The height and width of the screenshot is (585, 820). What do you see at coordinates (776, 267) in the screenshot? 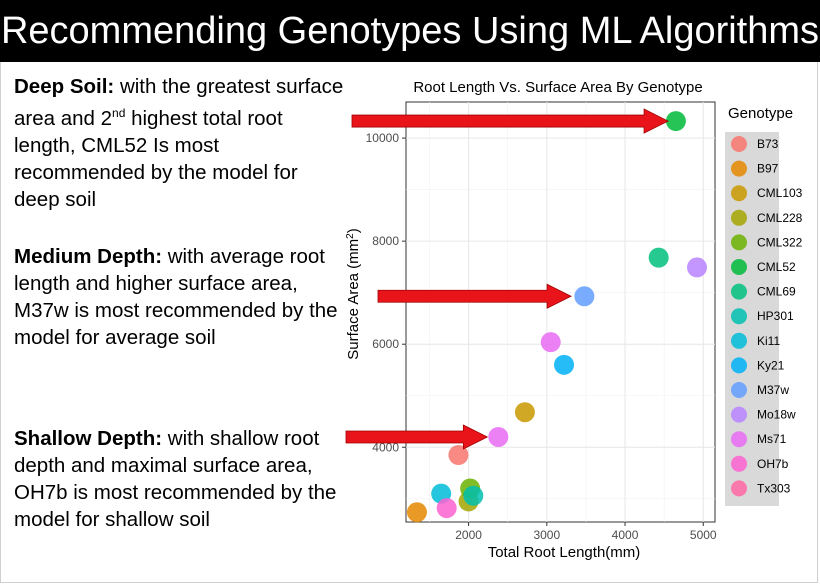
I see `legend-label-cml52: CML52` at bounding box center [776, 267].